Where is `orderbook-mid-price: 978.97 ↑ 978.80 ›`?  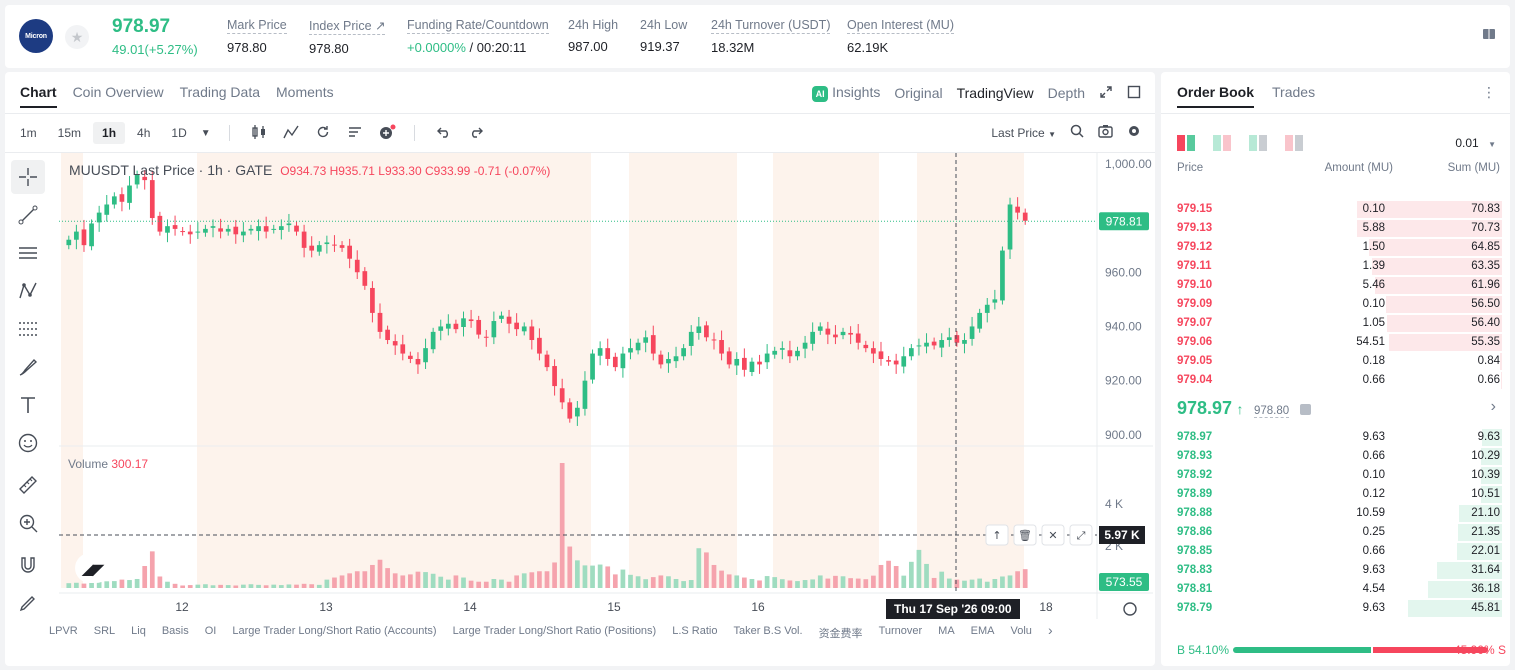 orderbook-mid-price: 978.97 ↑ 978.80 › is located at coordinates (1338, 408).